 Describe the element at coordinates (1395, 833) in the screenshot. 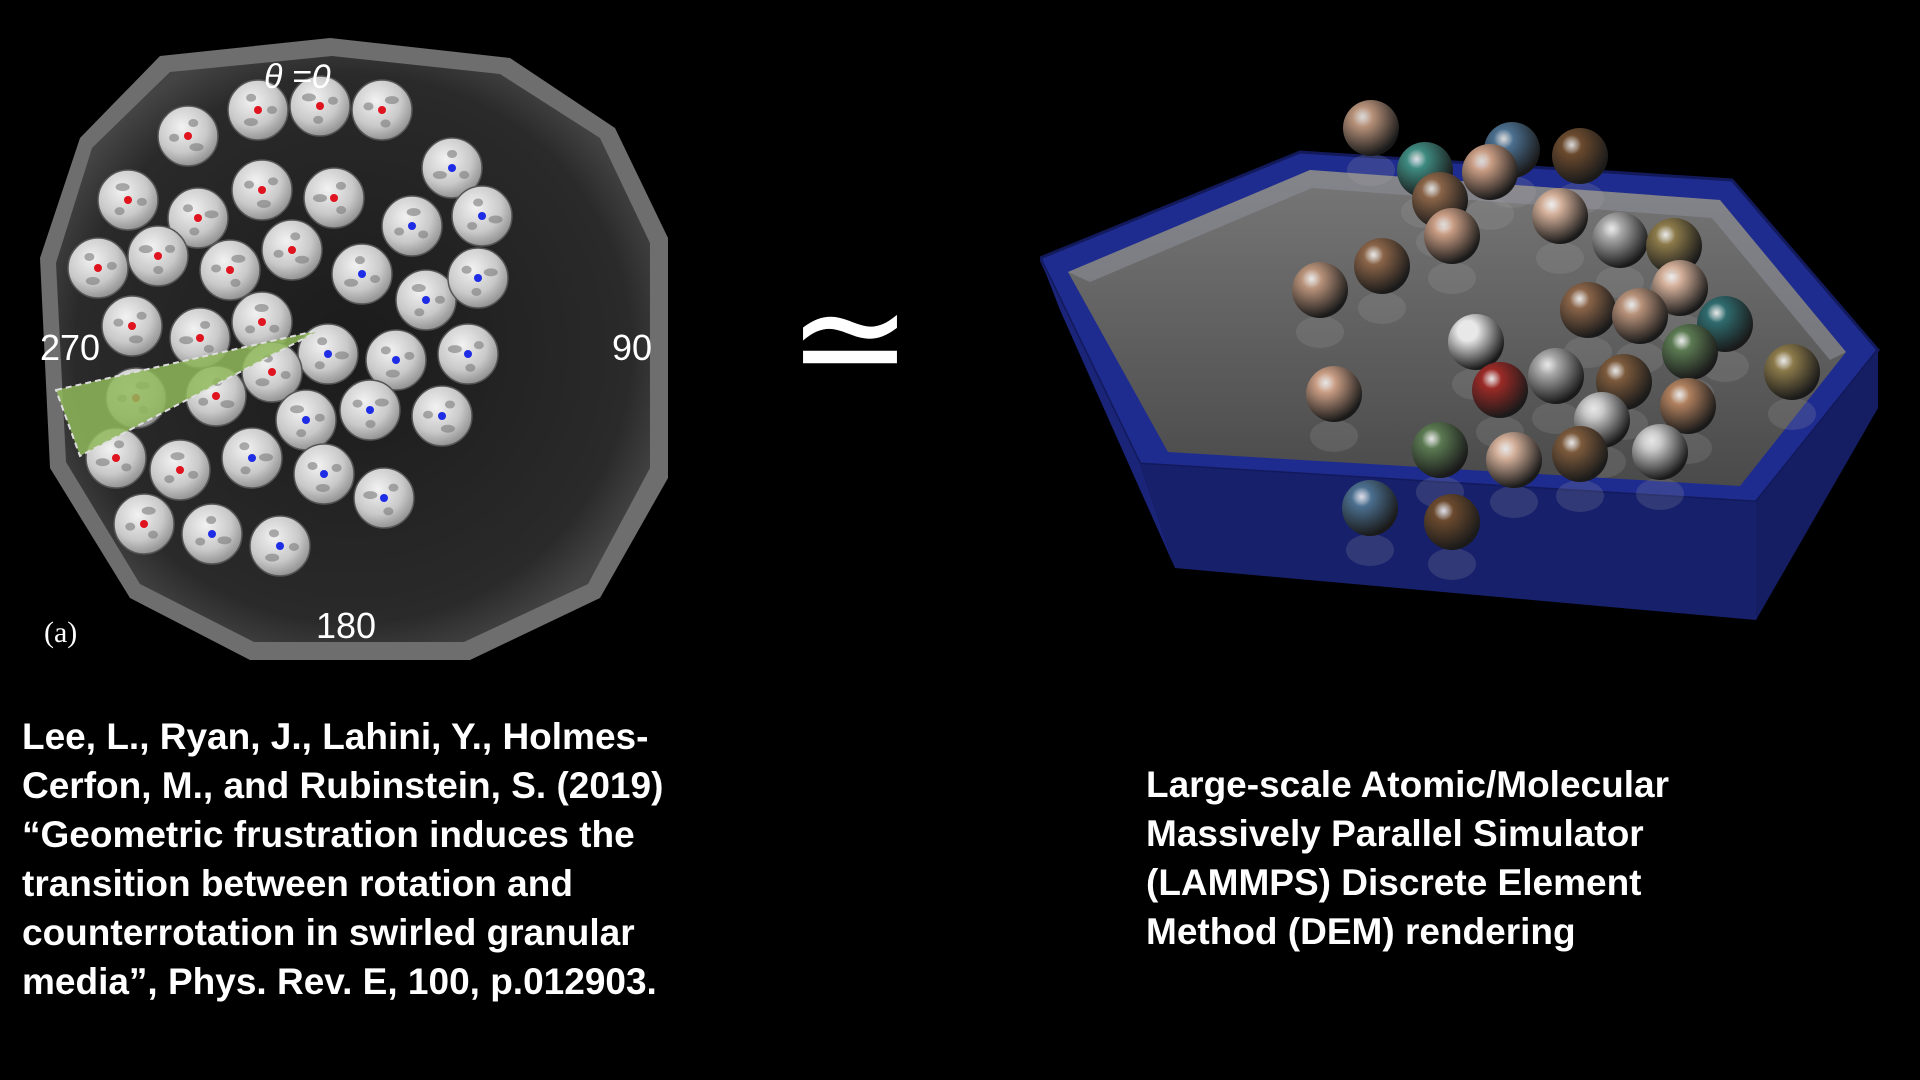

I see `simulation-caption-line: Massively Parallel Simulator` at that location.